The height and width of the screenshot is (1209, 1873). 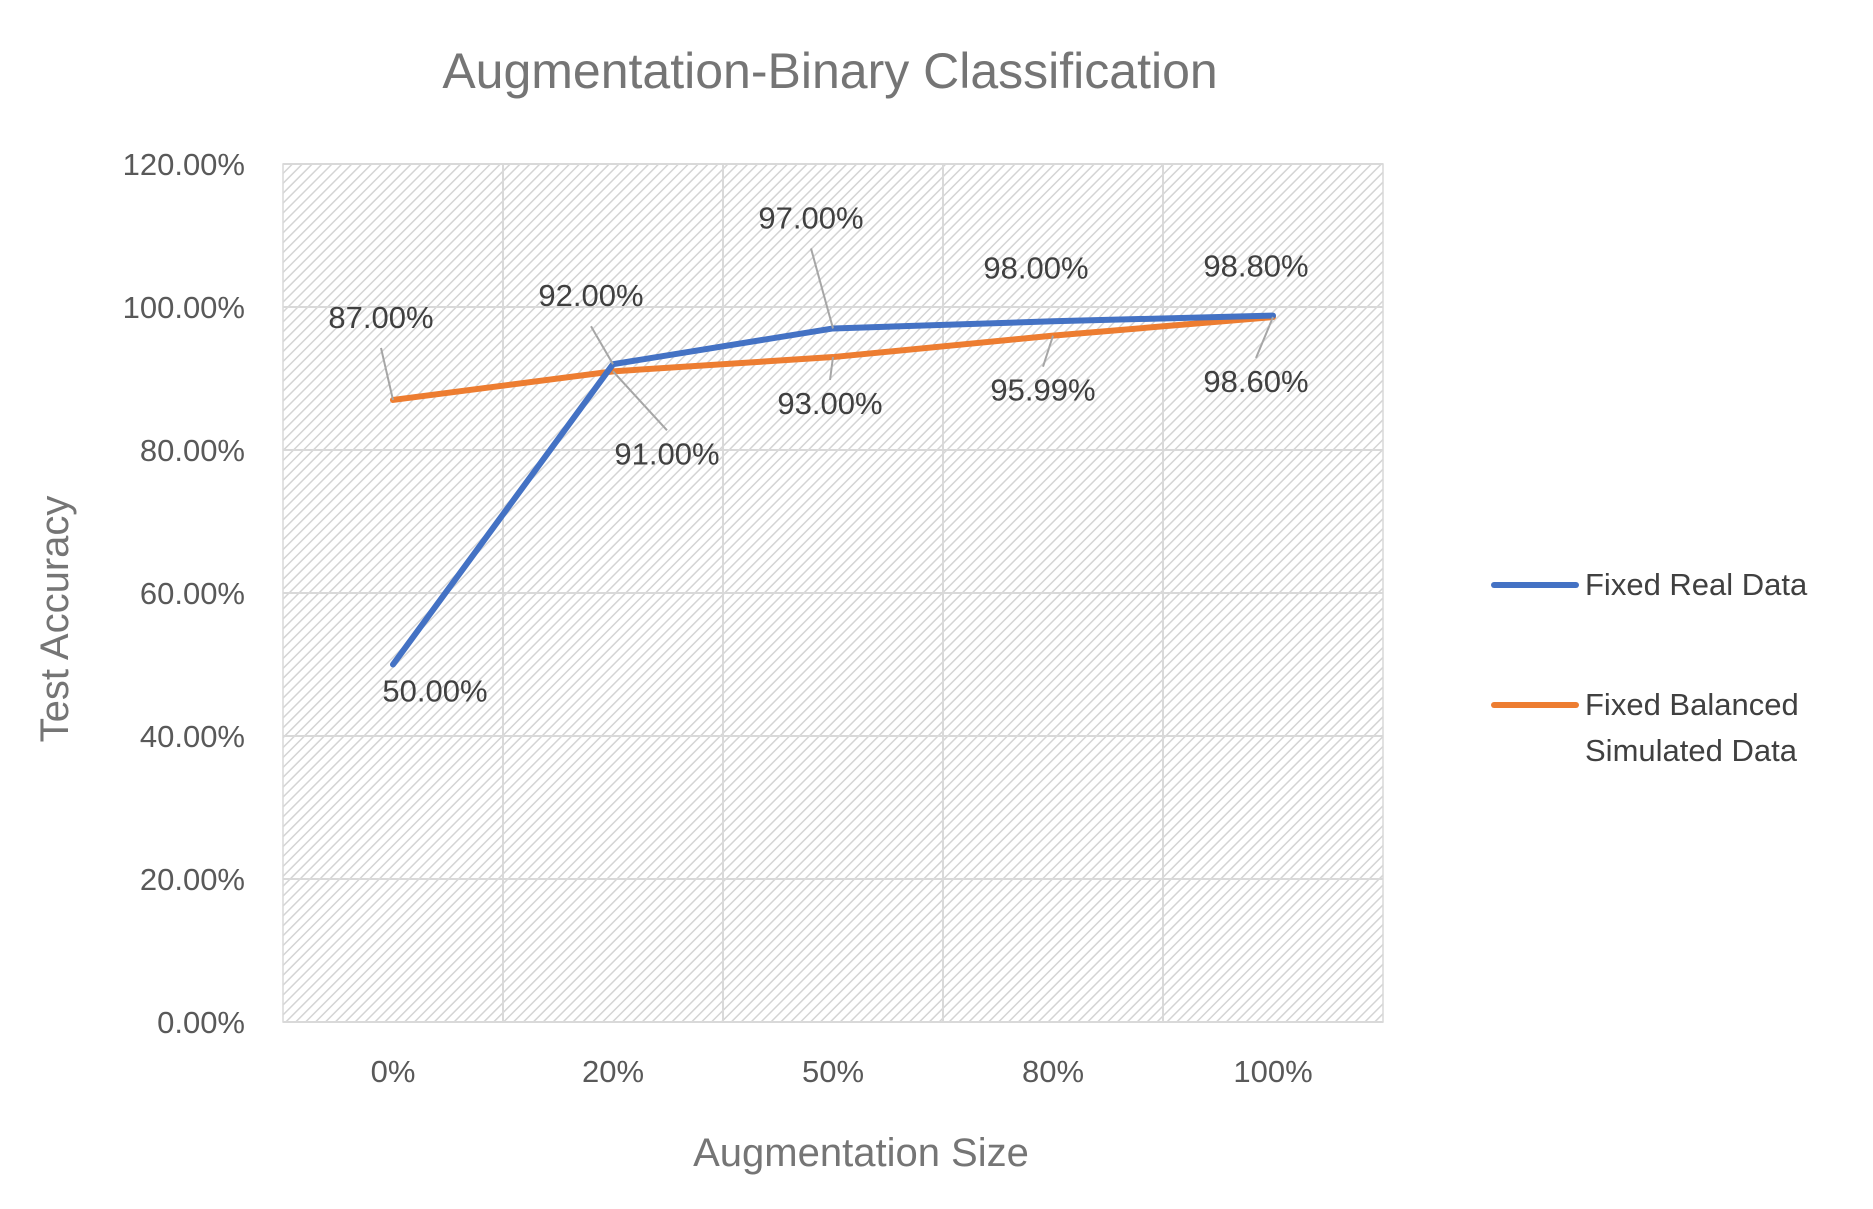 What do you see at coordinates (380, 317) in the screenshot?
I see `data-label: 87.00%` at bounding box center [380, 317].